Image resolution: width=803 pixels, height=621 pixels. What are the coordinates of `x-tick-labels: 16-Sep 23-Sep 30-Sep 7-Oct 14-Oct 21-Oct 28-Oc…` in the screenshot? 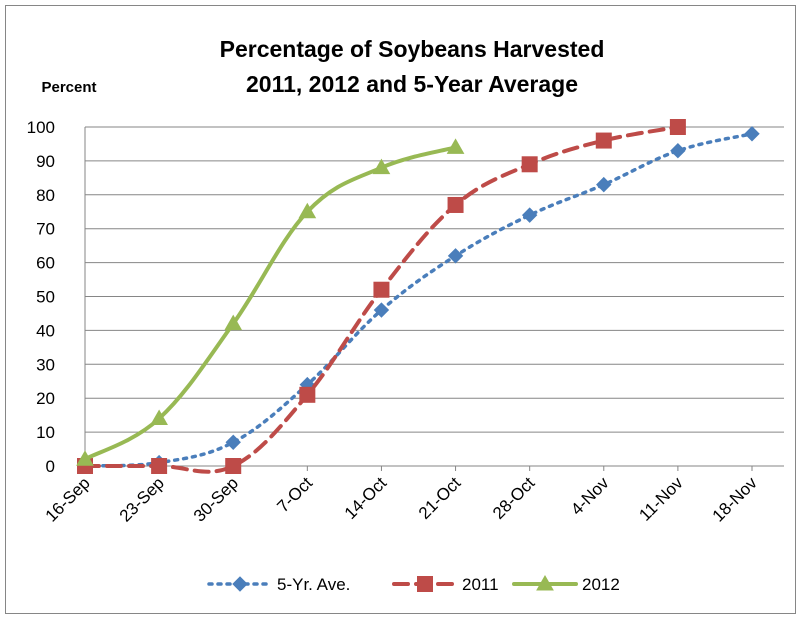 It's located at (402, 499).